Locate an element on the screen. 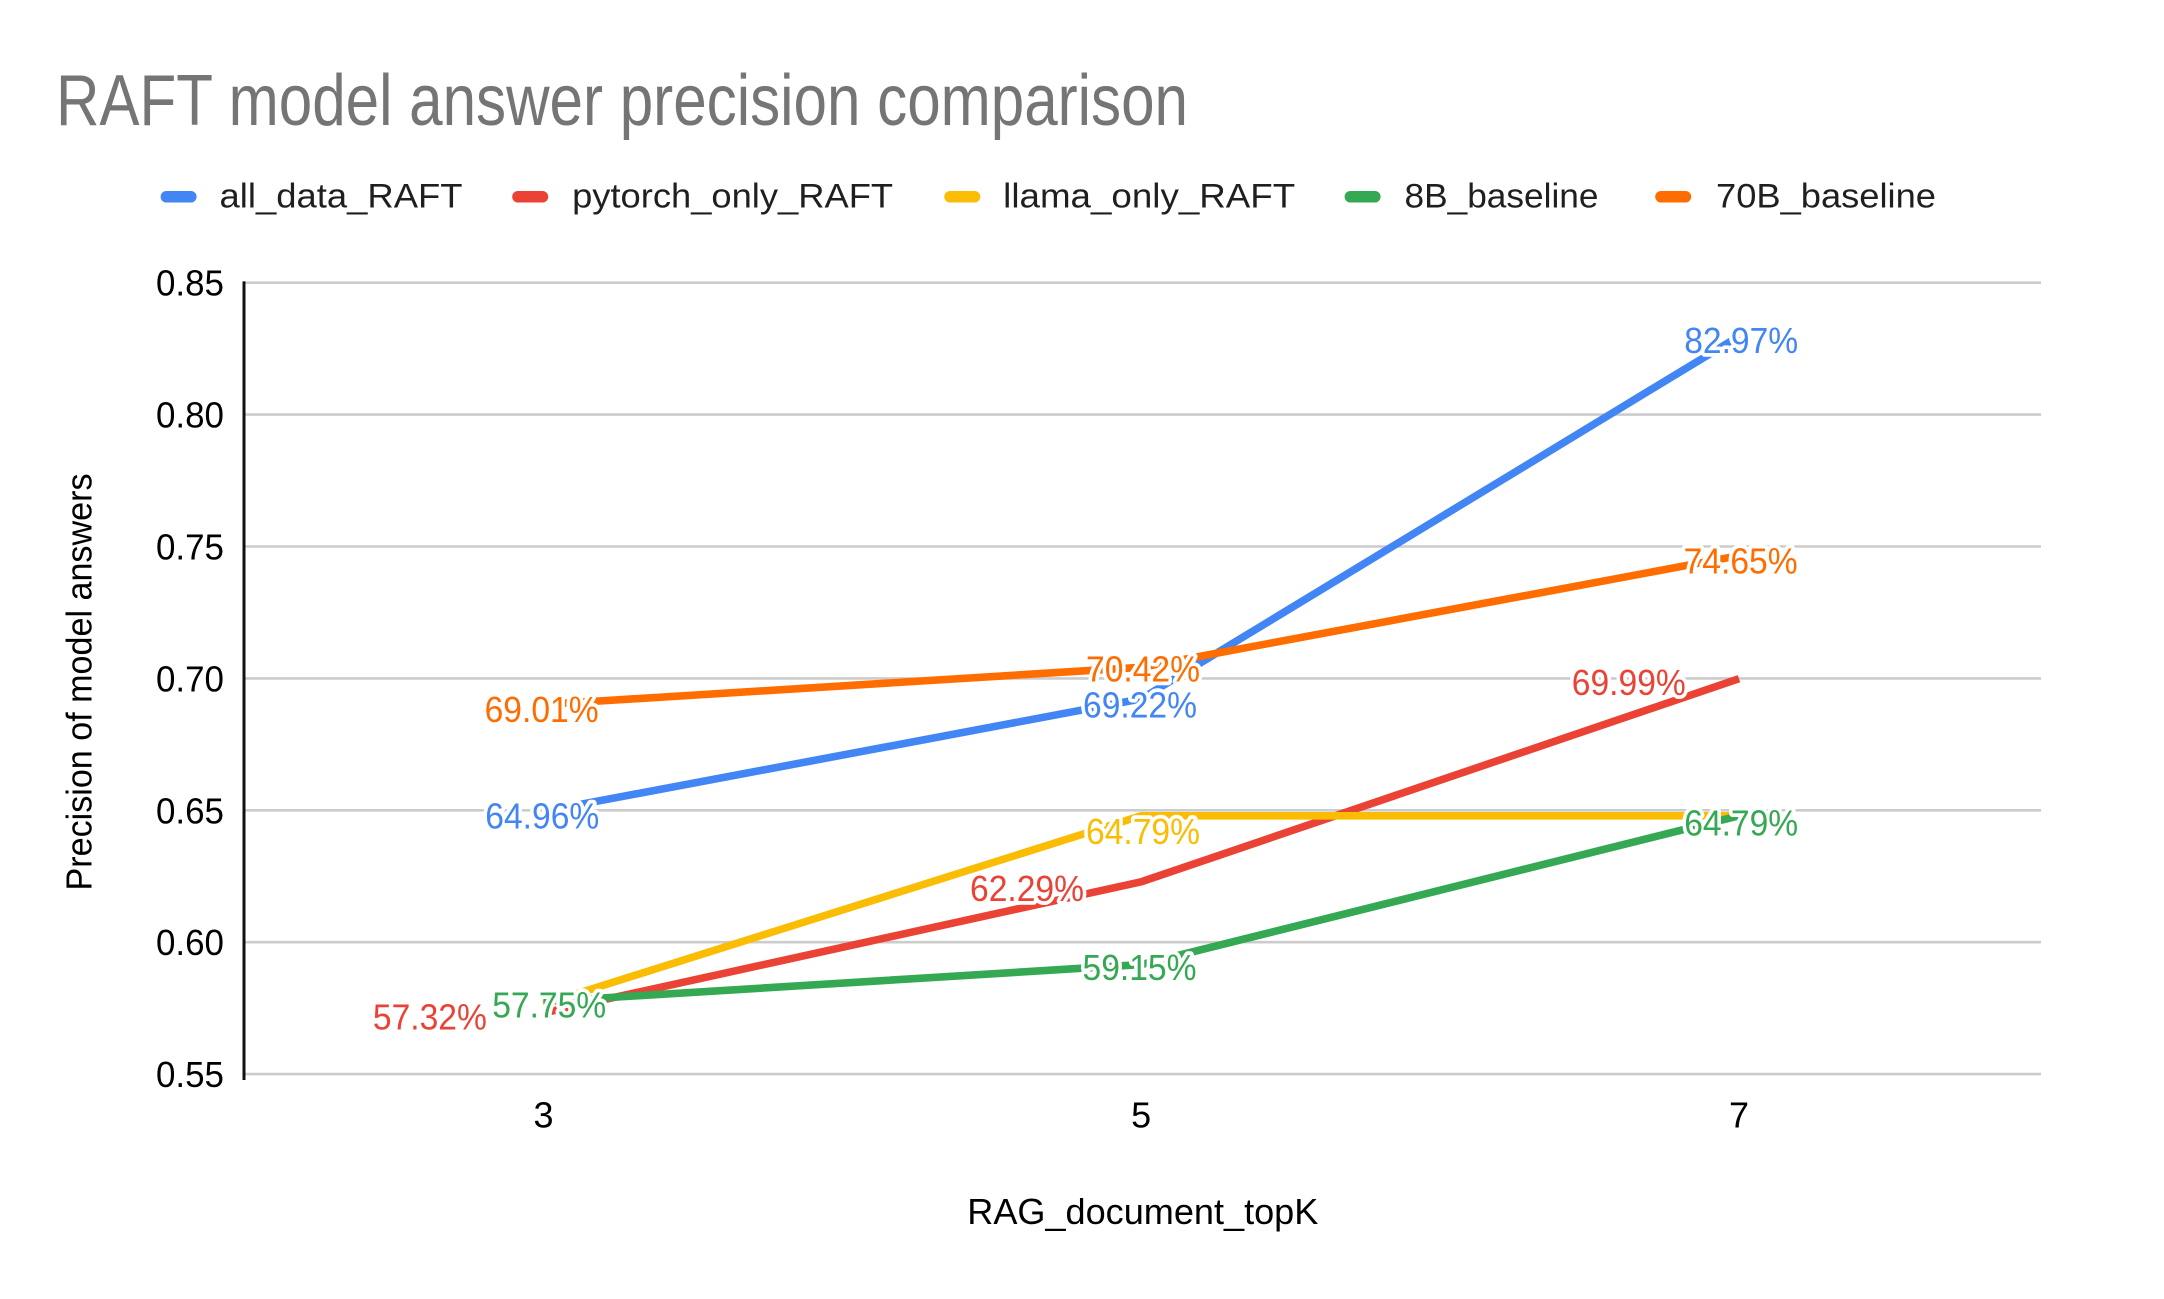 The width and height of the screenshot is (2164, 1299). svg-text: 0.85 is located at coordinates (190, 283).